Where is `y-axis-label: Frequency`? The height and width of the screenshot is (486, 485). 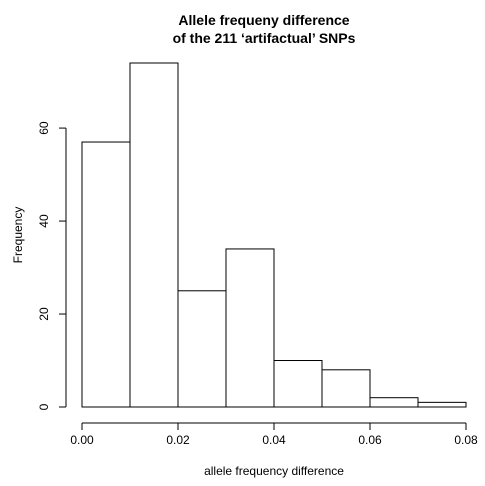
y-axis-label: Frequency is located at coordinates (18, 235).